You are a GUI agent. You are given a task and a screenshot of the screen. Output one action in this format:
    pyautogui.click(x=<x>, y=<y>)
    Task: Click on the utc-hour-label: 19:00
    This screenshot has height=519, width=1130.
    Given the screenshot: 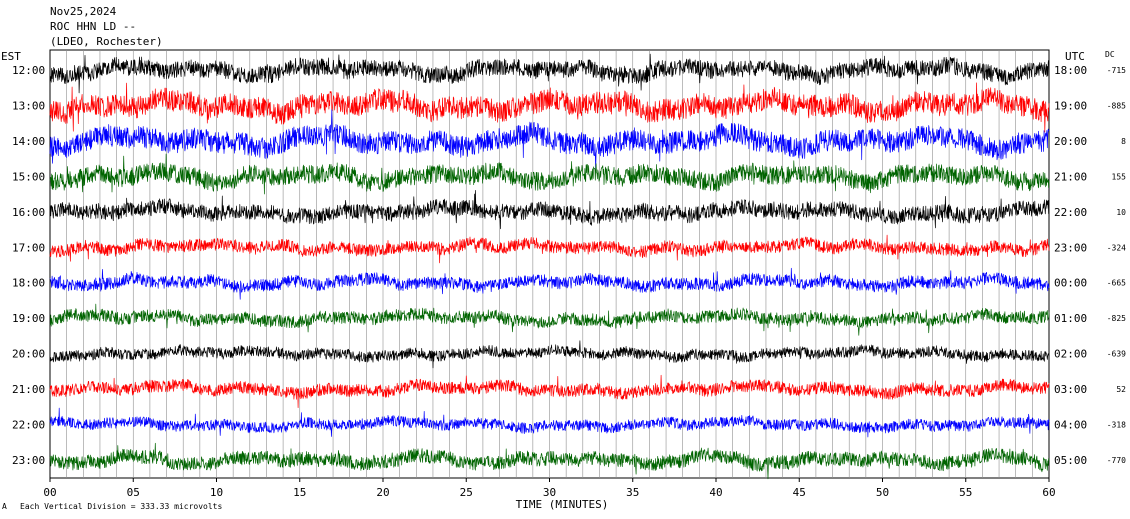 What is the action you would take?
    pyautogui.click(x=1070, y=105)
    